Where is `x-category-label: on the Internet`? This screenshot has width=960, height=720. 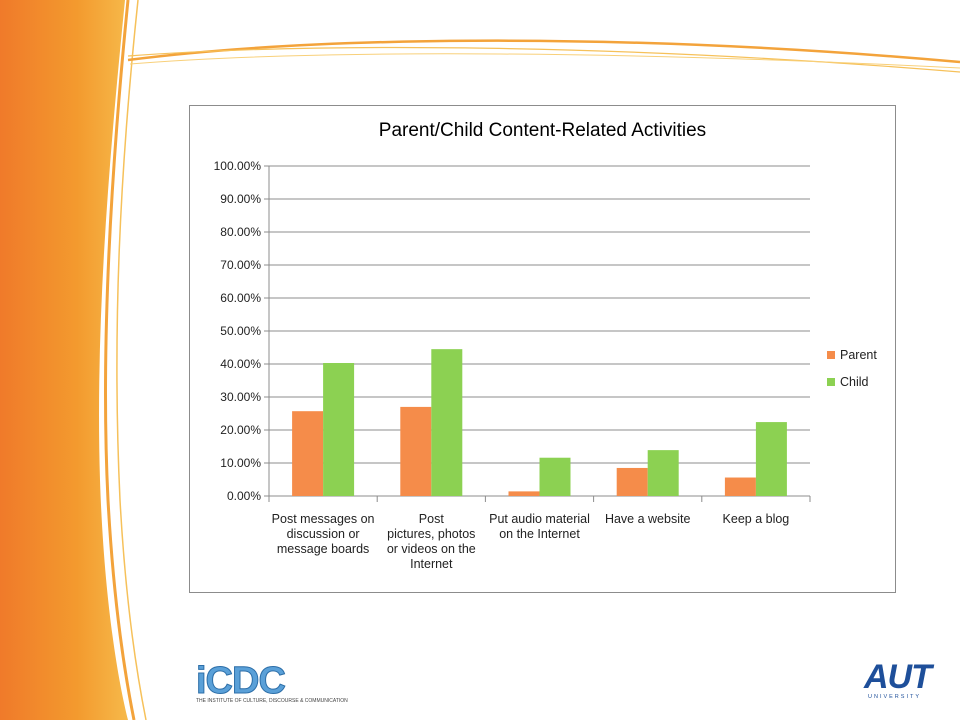
x-category-label: on the Internet is located at coordinates (539, 534).